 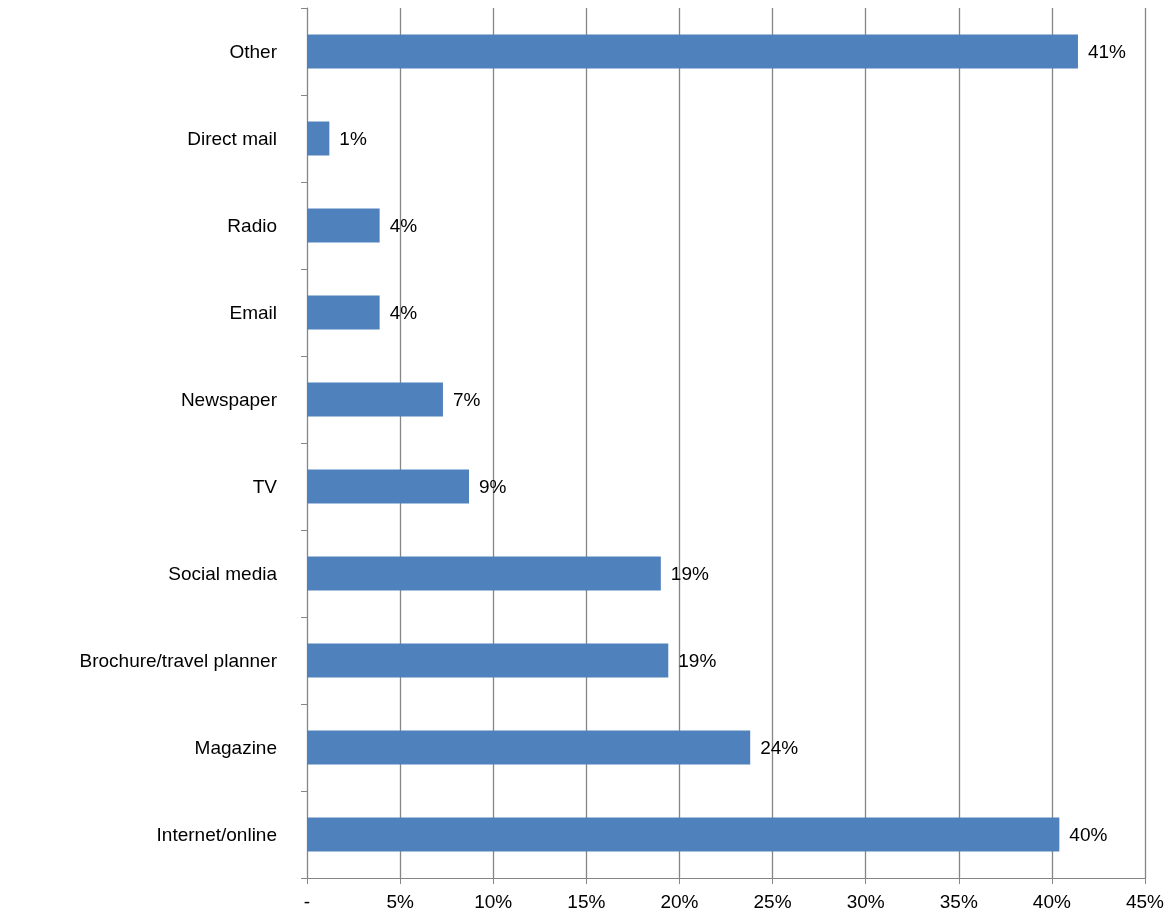 I want to click on data-label: 1%, so click(x=353, y=138).